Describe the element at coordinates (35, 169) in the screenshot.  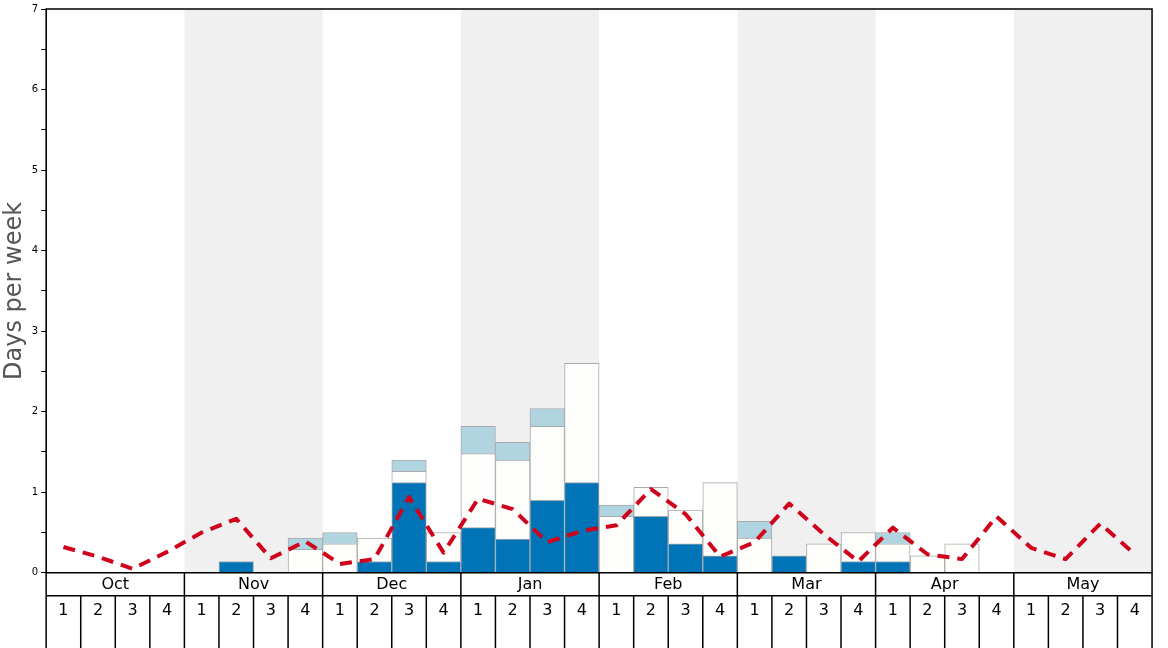
I see `y-tick-label: 5` at that location.